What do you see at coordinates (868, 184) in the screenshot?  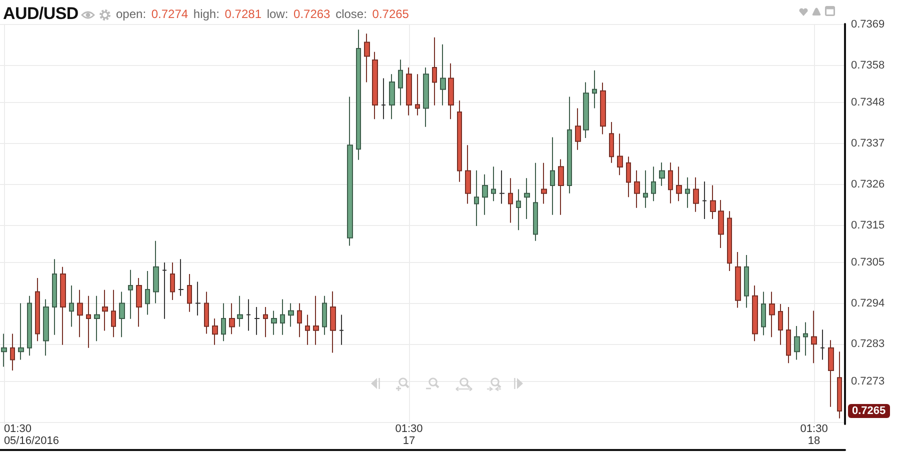 I see `y-tick-label: 0.7326` at bounding box center [868, 184].